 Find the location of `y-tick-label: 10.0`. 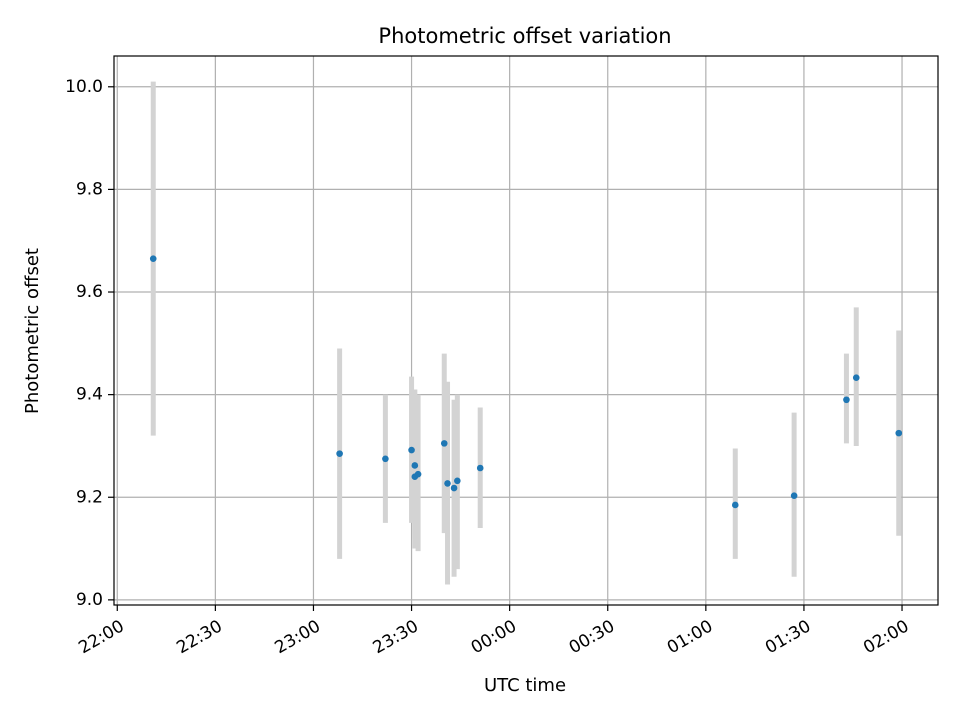

y-tick-label: 10.0 is located at coordinates (84, 87).